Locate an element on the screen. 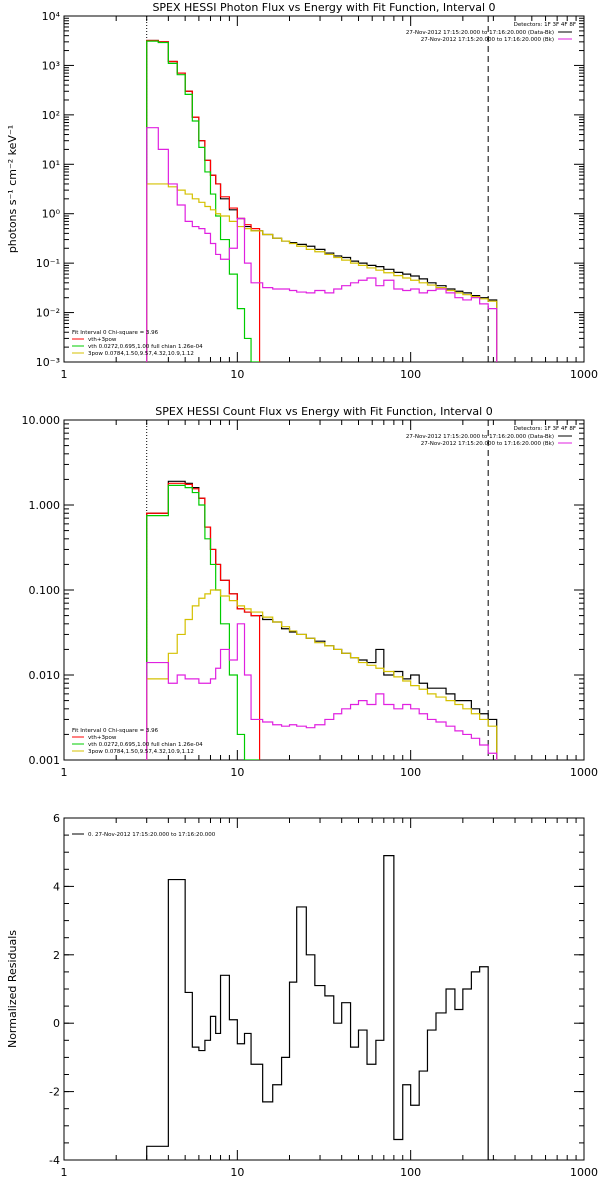 The width and height of the screenshot is (600, 1200). y-tick-label: 10⁻² is located at coordinates (48, 313).